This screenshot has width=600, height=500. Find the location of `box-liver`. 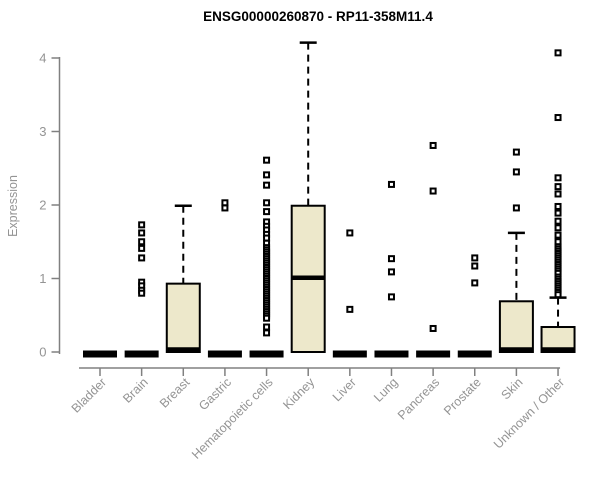

box-liver is located at coordinates (349, 354).